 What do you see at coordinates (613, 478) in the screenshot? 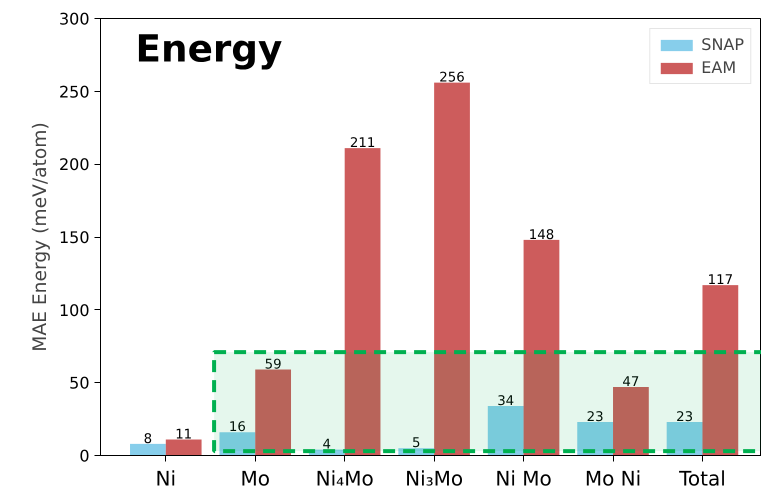
I see `x-tick-label: Mo Ni` at bounding box center [613, 478].